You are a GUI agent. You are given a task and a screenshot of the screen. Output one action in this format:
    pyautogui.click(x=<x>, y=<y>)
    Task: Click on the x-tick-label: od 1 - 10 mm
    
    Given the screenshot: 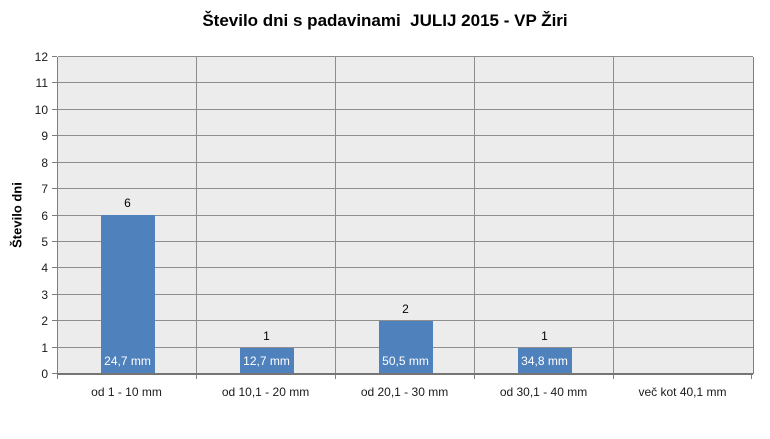 What is the action you would take?
    pyautogui.click(x=126, y=392)
    